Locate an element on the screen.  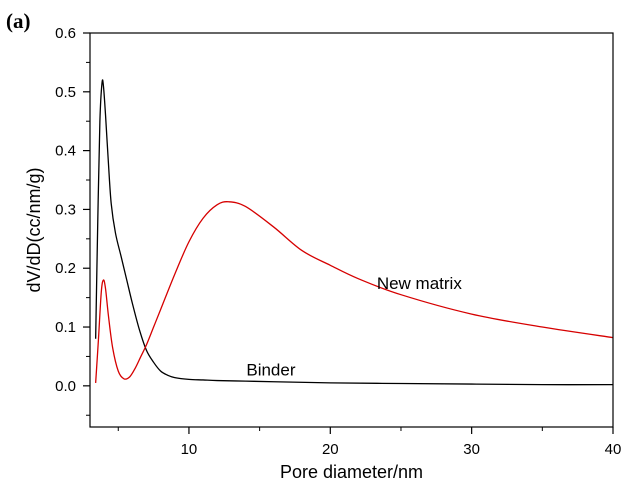
x-axis-title: Pore diameter/nm is located at coordinates (351, 472).